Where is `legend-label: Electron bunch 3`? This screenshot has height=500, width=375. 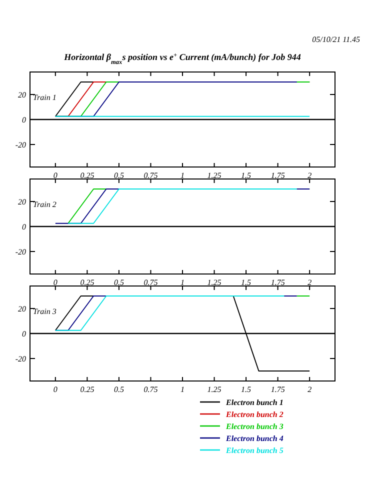
legend-label: Electron bunch 3 is located at coordinates (254, 426).